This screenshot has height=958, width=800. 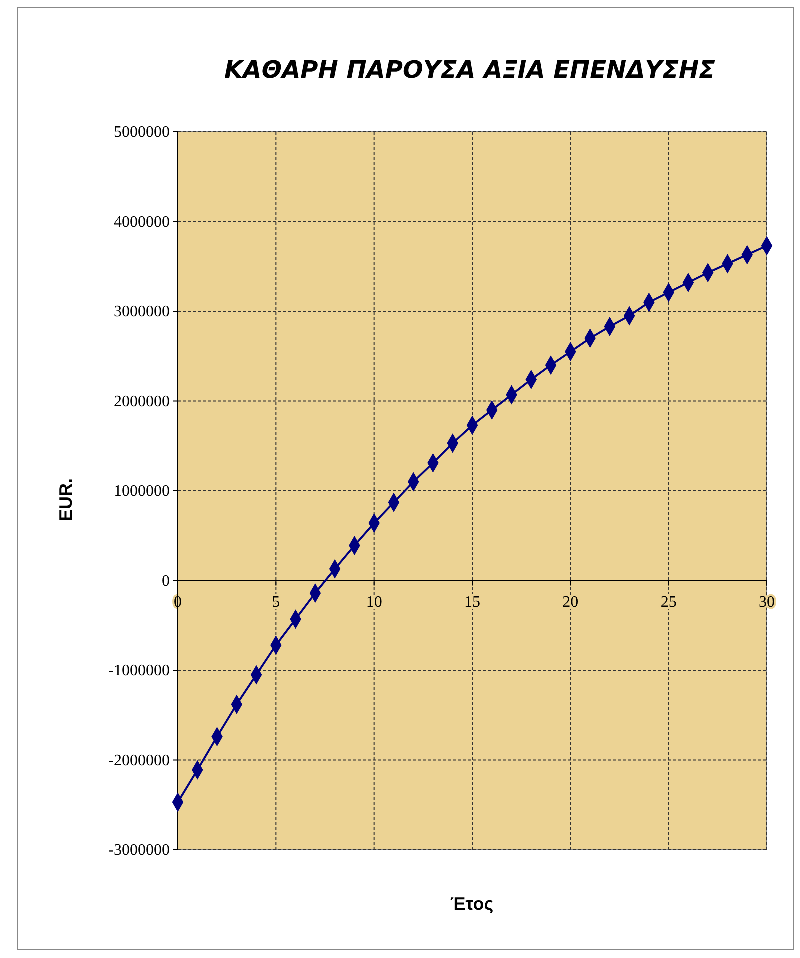 I want to click on x-tick-label: 25, so click(x=668, y=603).